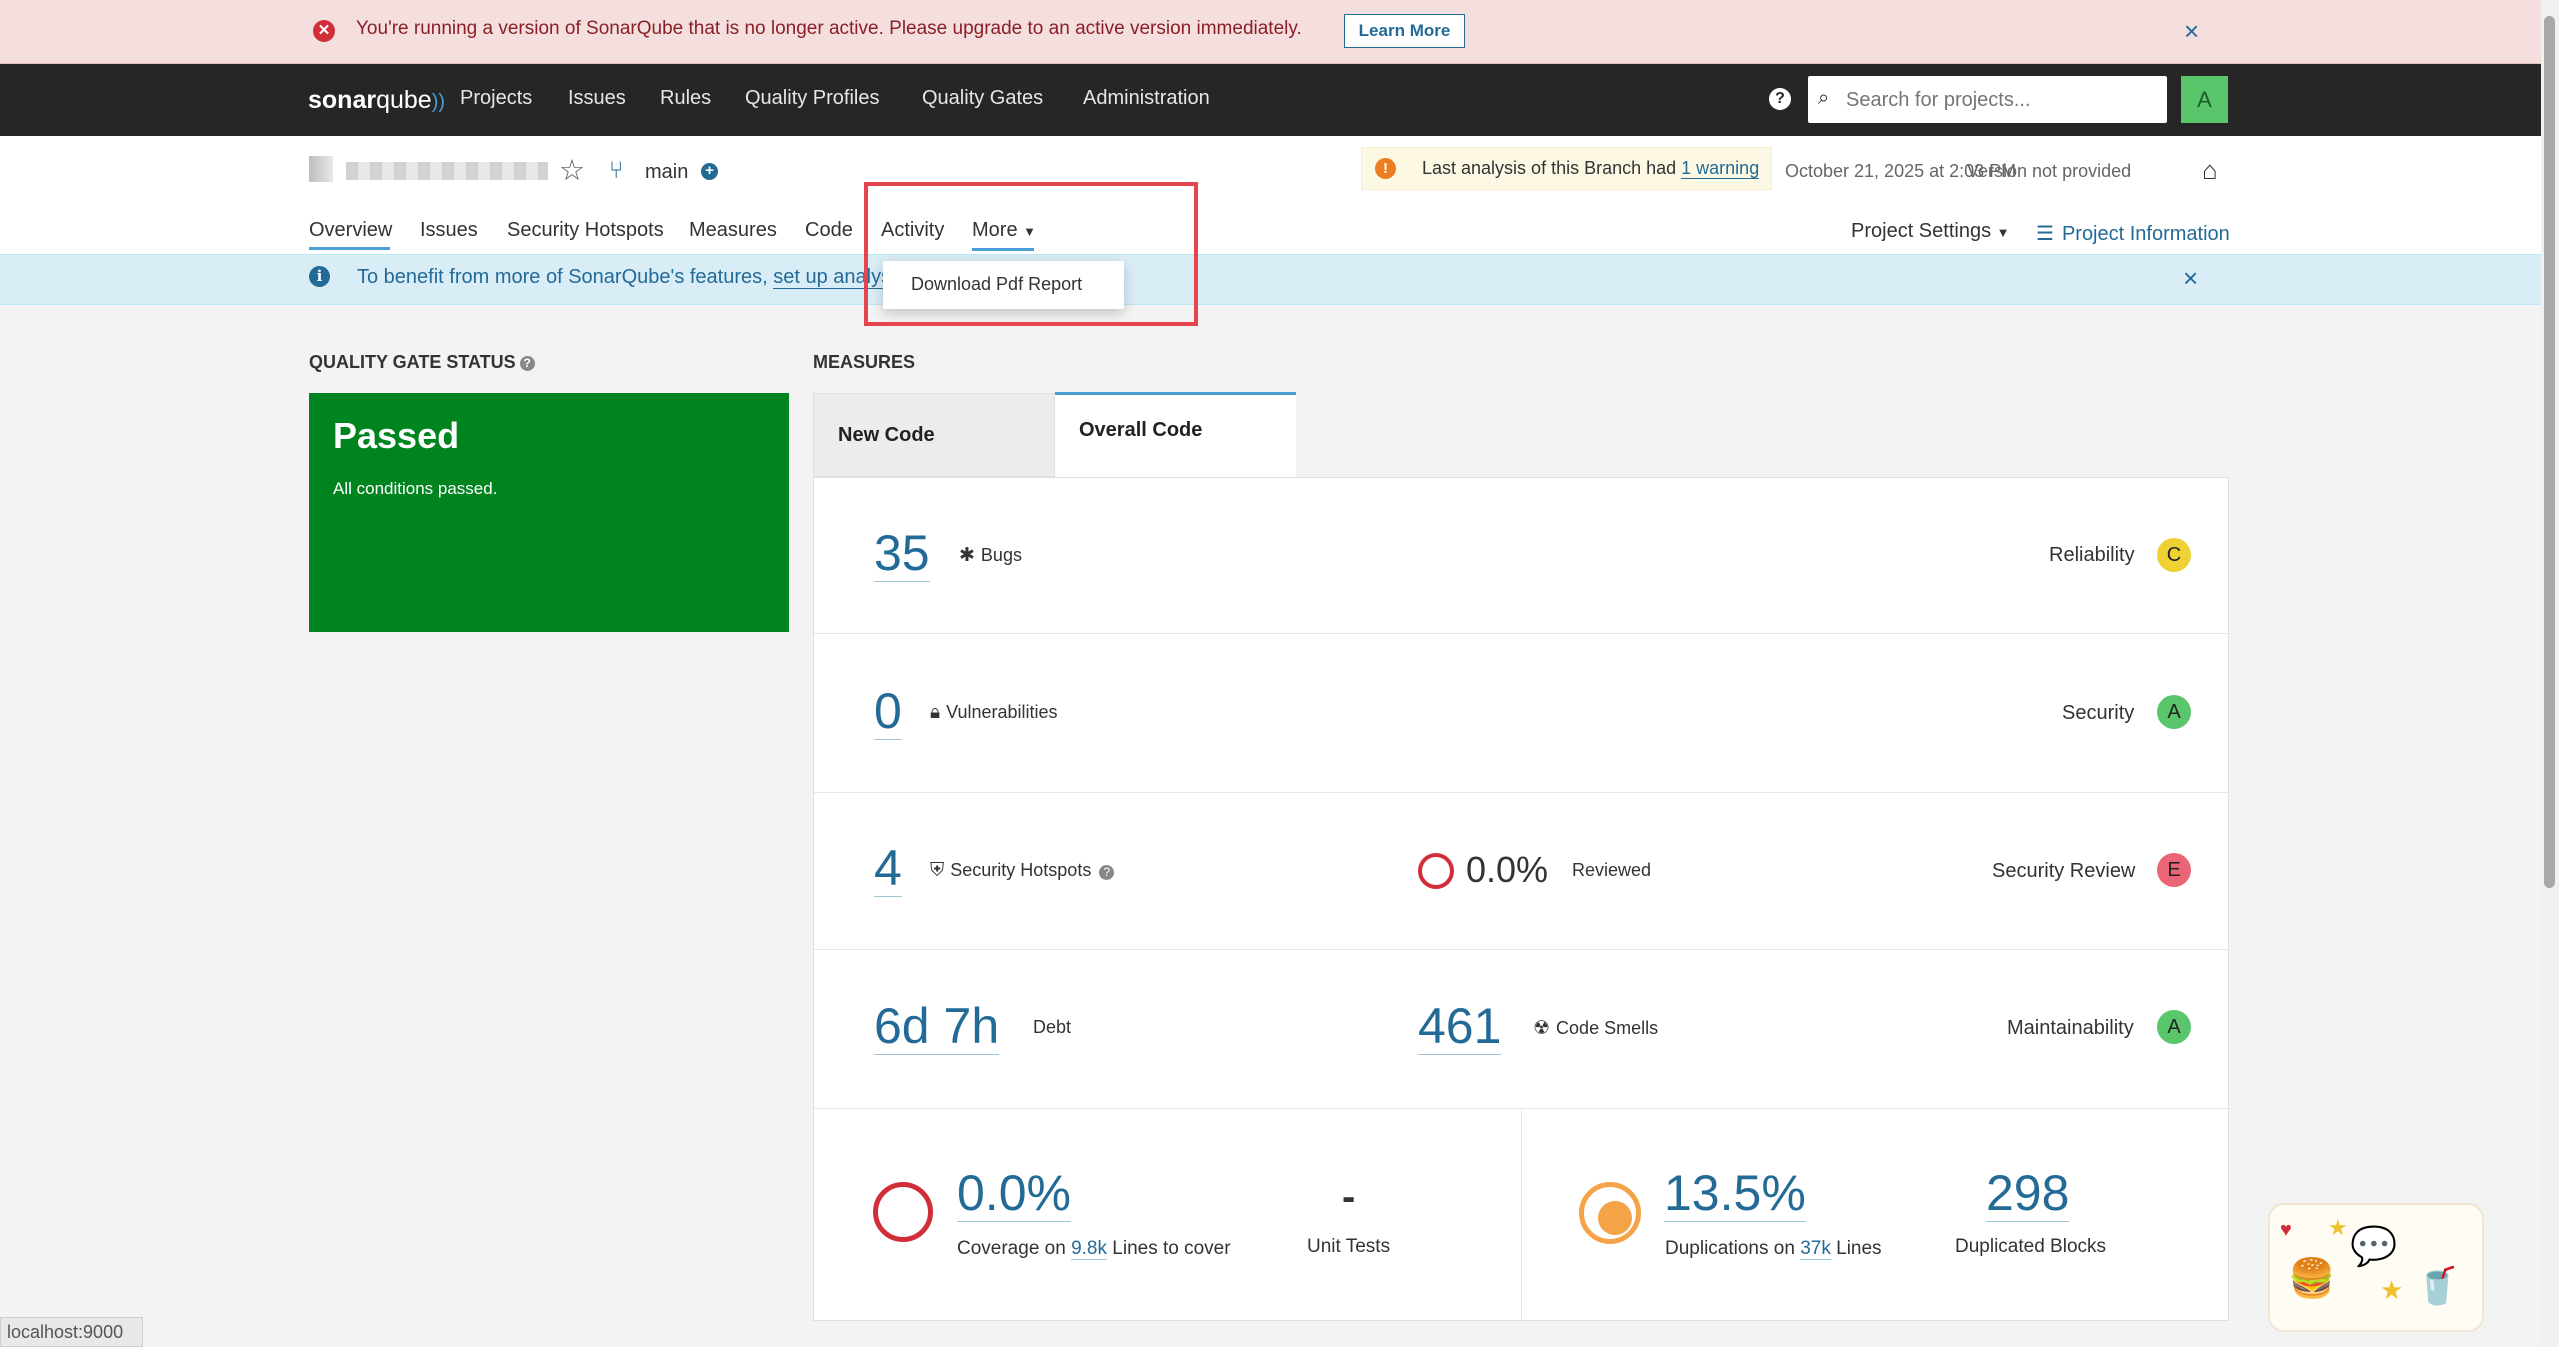 Image resolution: width=2559 pixels, height=1347 pixels. I want to click on quality-gate-conditions: All conditions passed., so click(415, 488).